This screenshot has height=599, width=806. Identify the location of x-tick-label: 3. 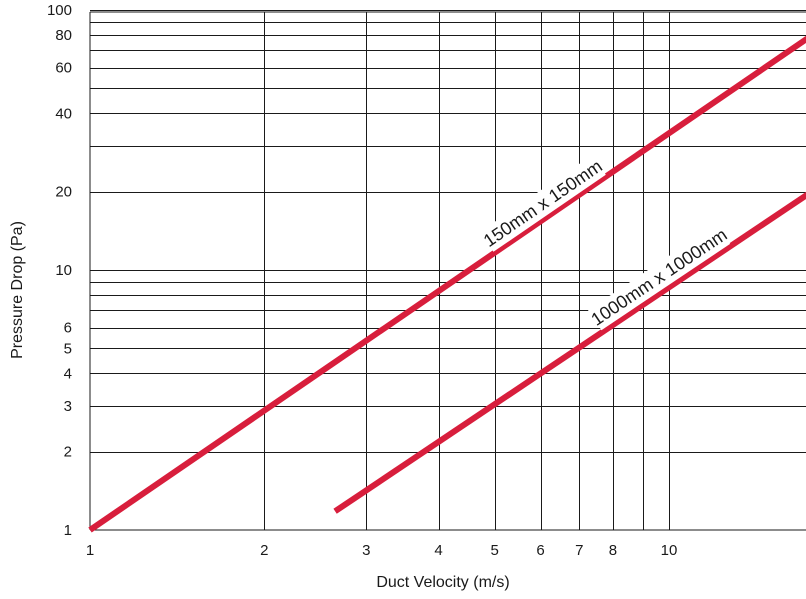
(366, 550).